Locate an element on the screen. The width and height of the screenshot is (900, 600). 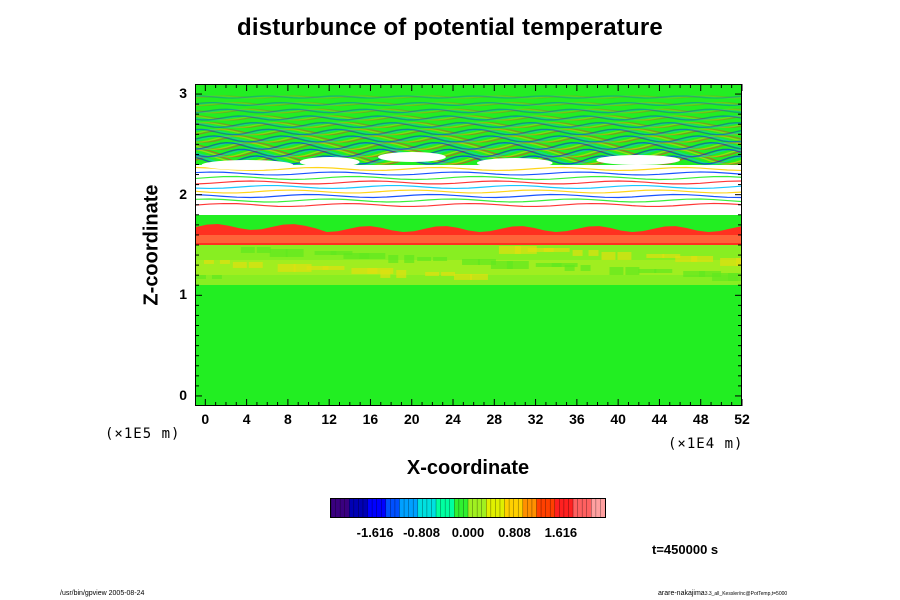
x-tick-label: 32 is located at coordinates (535, 419).